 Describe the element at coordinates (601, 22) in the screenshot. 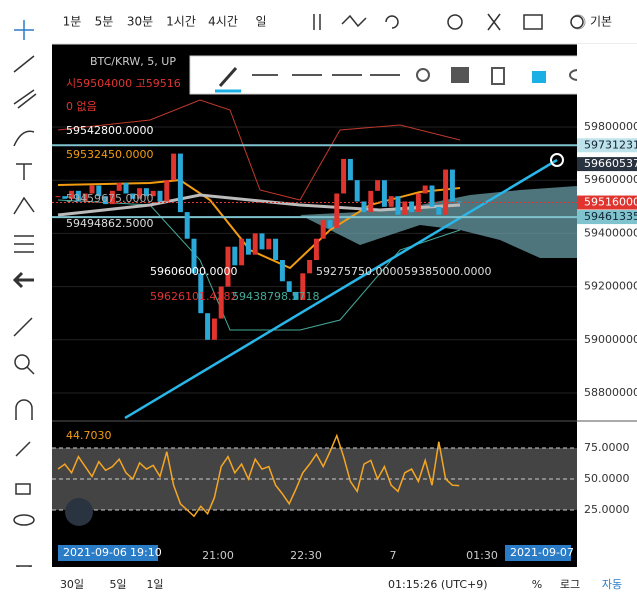

I see `style-option: 기본` at that location.